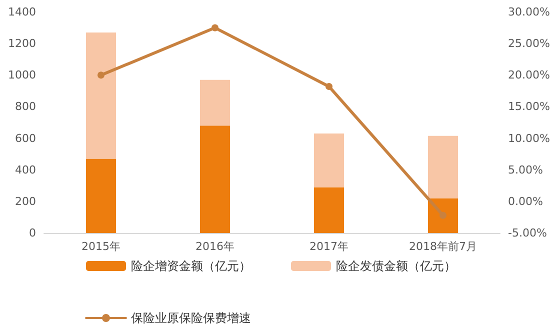 This screenshot has width=556, height=333. What do you see at coordinates (443, 246) in the screenshot?
I see `x-tick-label: 2018年前7月` at bounding box center [443, 246].